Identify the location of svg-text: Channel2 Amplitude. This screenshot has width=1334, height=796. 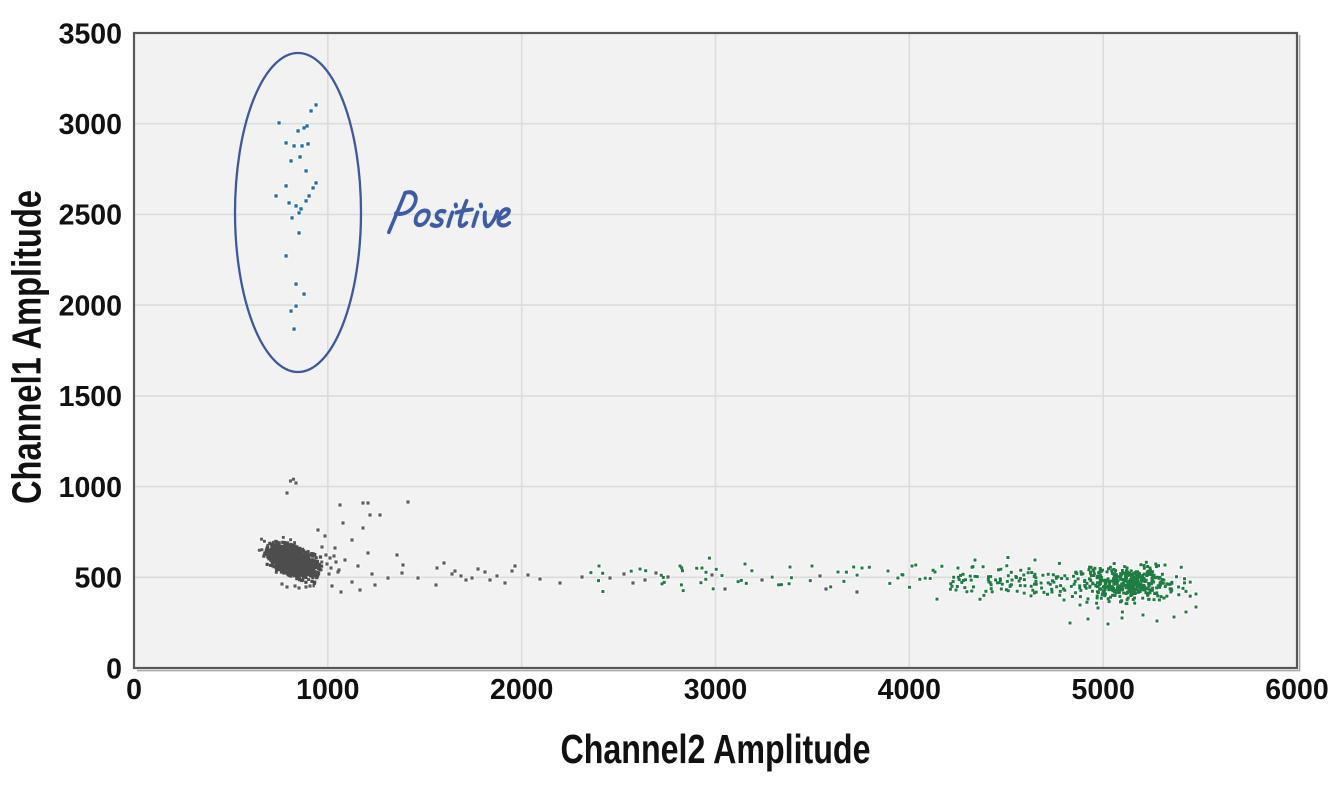
(716, 749).